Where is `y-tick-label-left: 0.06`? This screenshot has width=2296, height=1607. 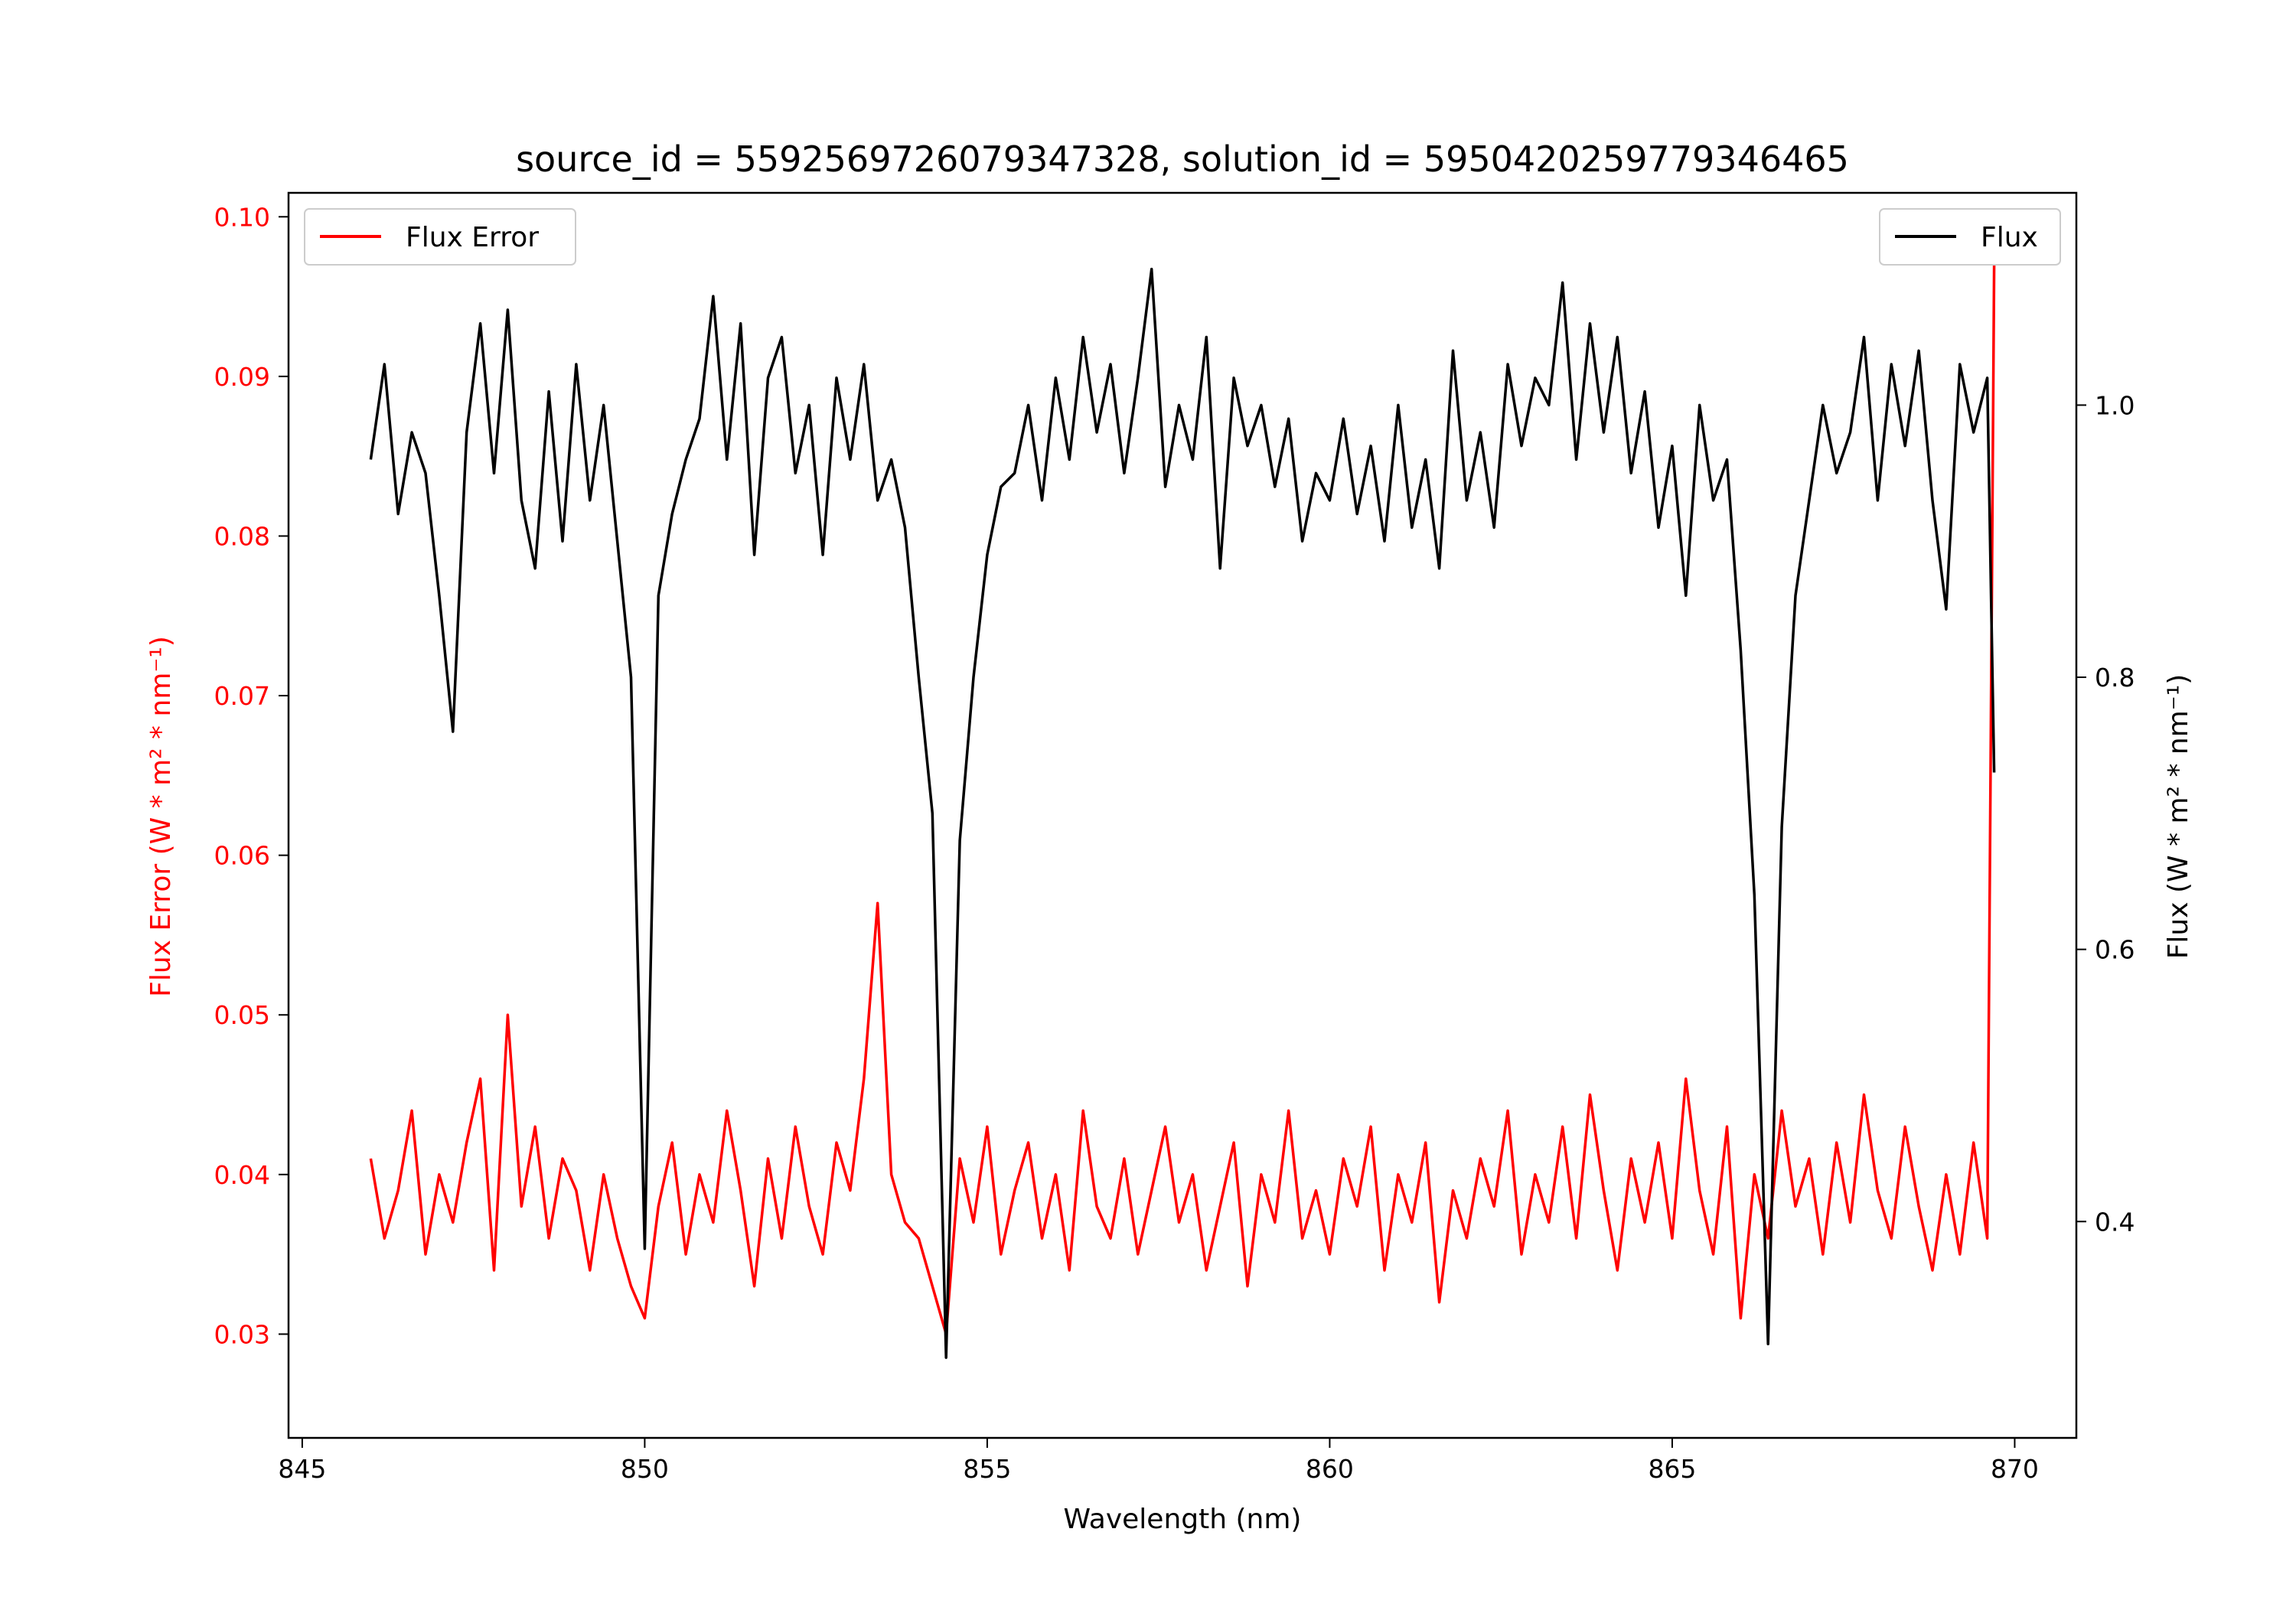 y-tick-label-left: 0.06 is located at coordinates (242, 856).